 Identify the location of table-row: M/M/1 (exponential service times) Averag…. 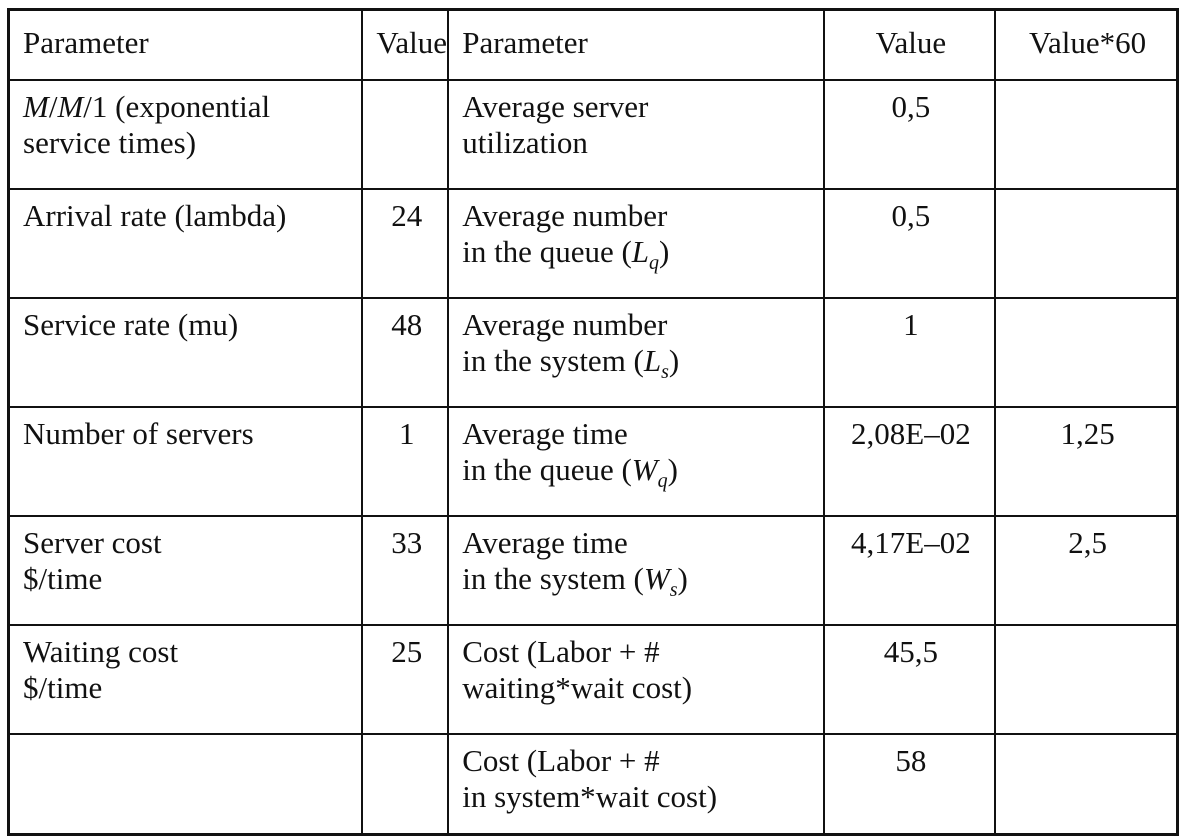
(593, 134).